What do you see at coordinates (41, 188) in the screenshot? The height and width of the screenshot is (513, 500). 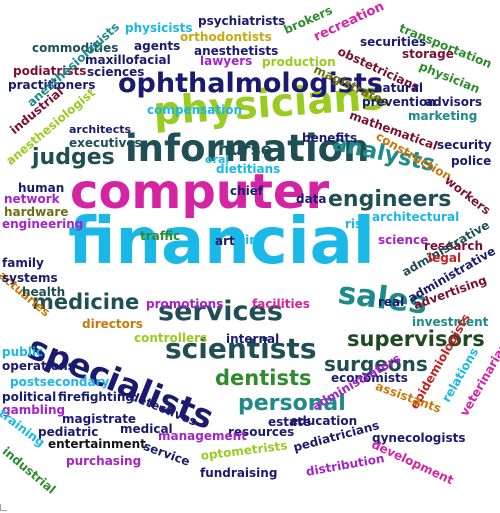 I see `cloud-word: human` at bounding box center [41, 188].